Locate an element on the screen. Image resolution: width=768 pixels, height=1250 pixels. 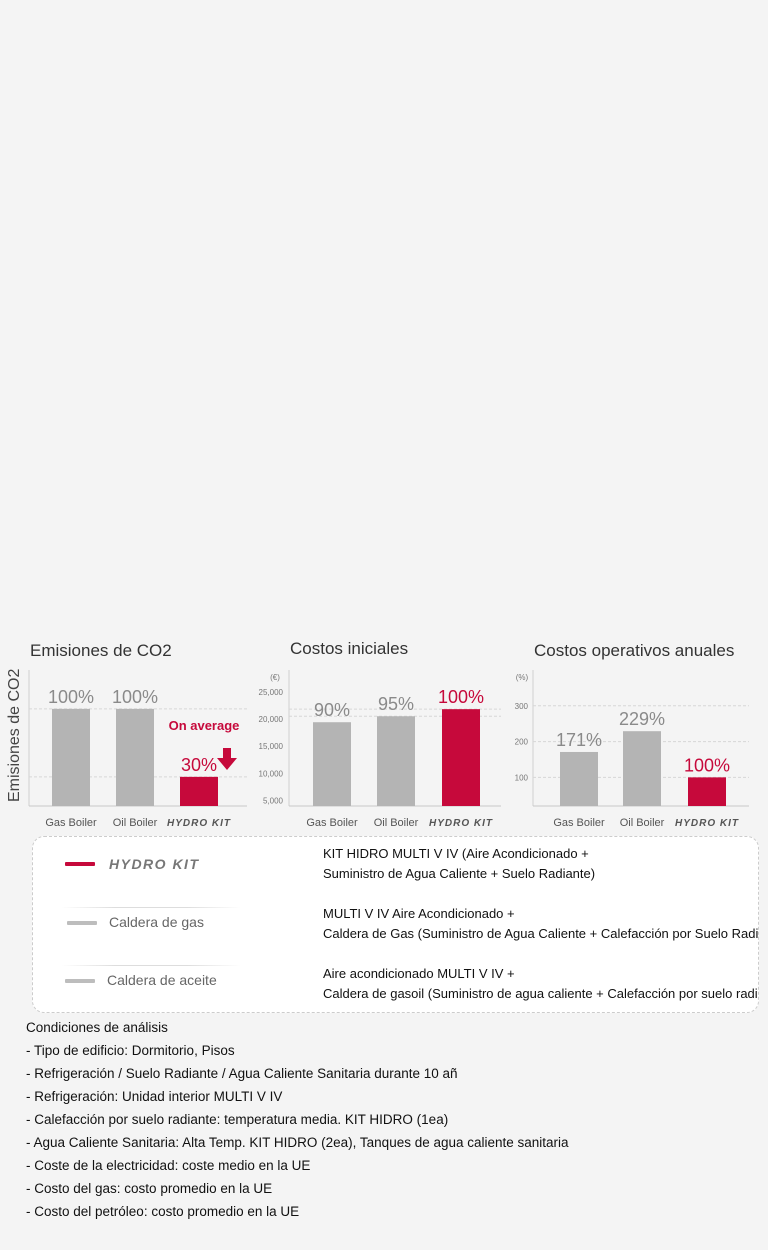
tick-label: 200 is located at coordinates (522, 742).